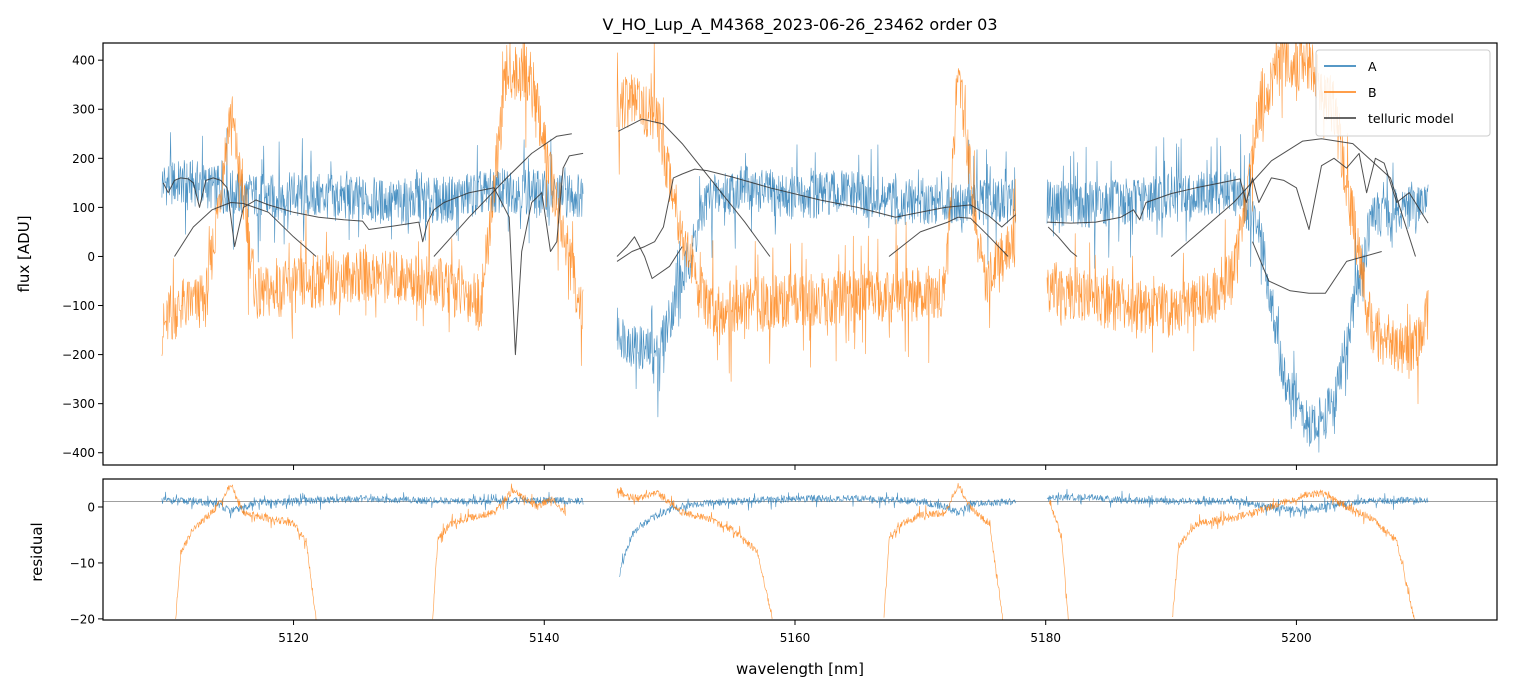 This screenshot has height=696, width=1513. I want to click on flux-y-tick-label: 400, so click(83, 61).